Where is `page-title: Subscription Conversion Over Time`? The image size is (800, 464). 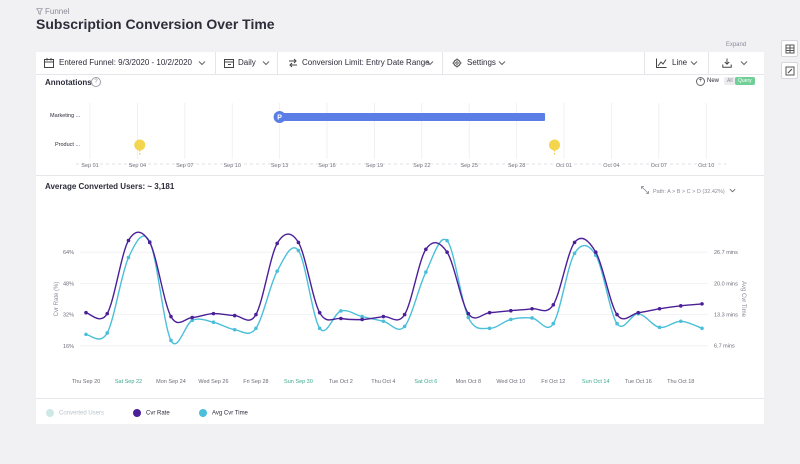 page-title: Subscription Conversion Over Time is located at coordinates (155, 24).